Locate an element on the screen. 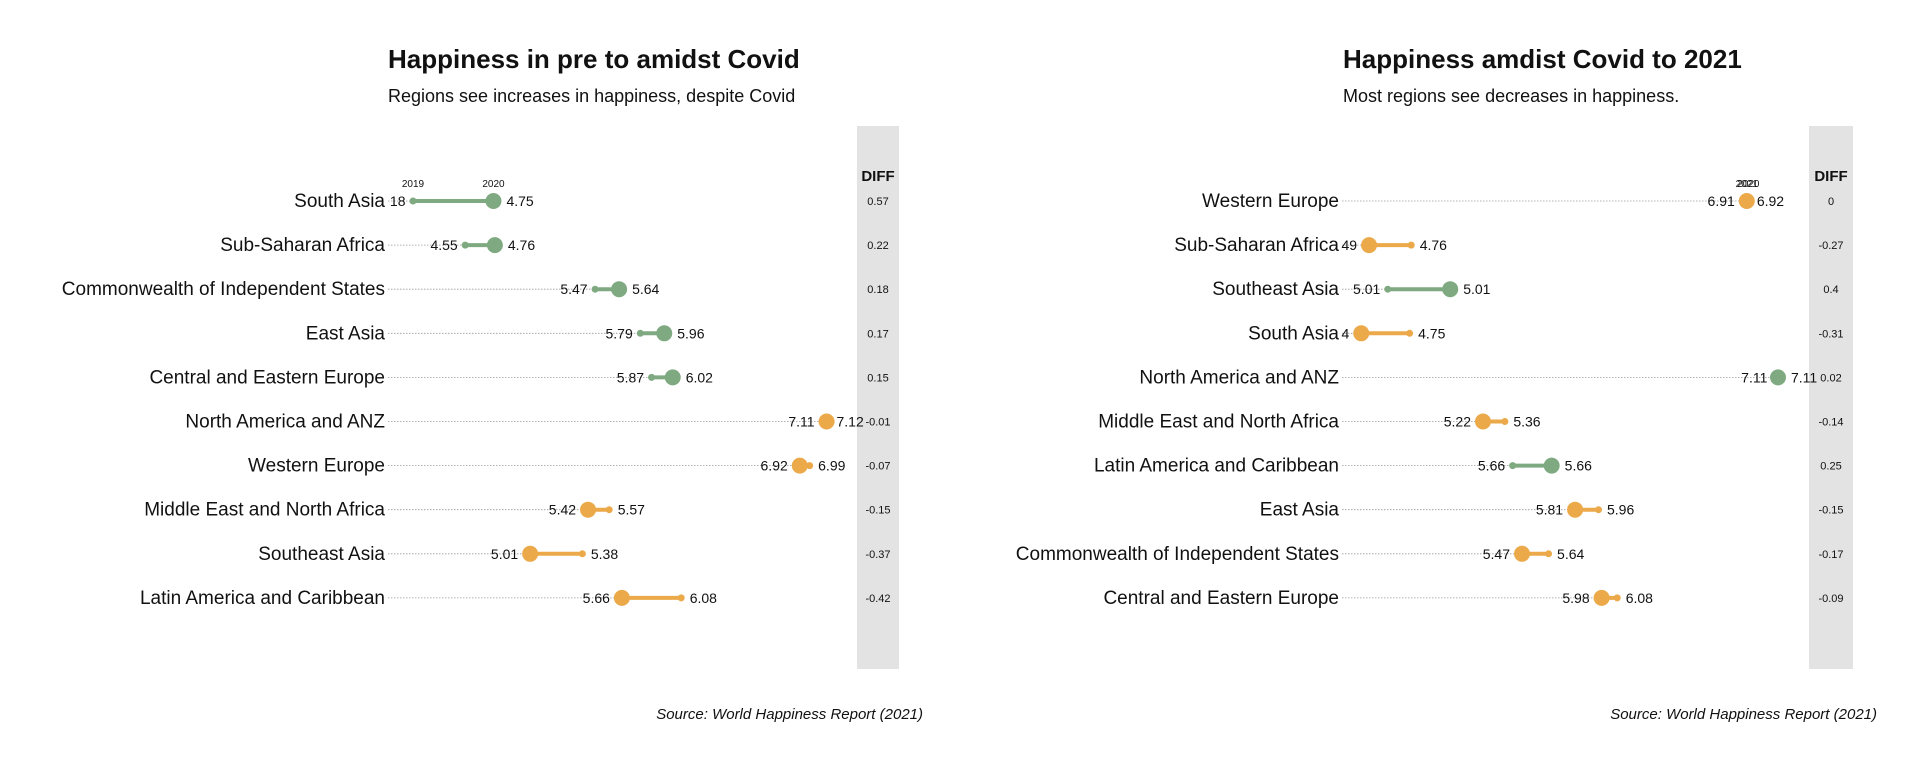  diff-value: 0.15 is located at coordinates (877, 378).